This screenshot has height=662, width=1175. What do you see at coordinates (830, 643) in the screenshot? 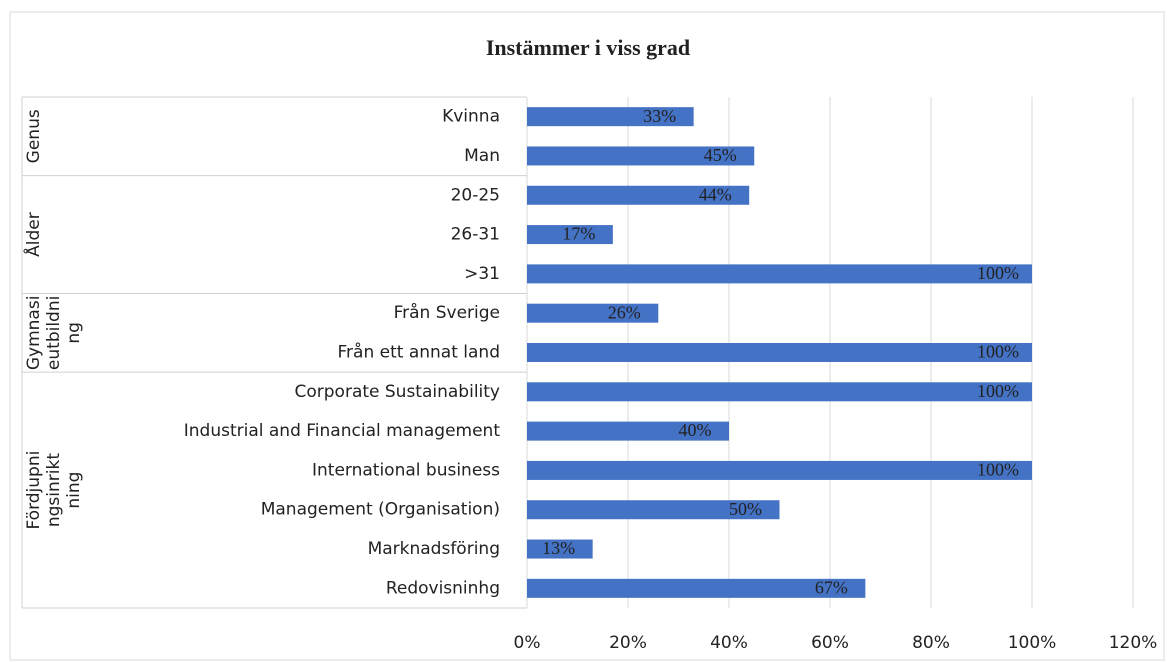
I see `x-tick-label: 60%` at bounding box center [830, 643].